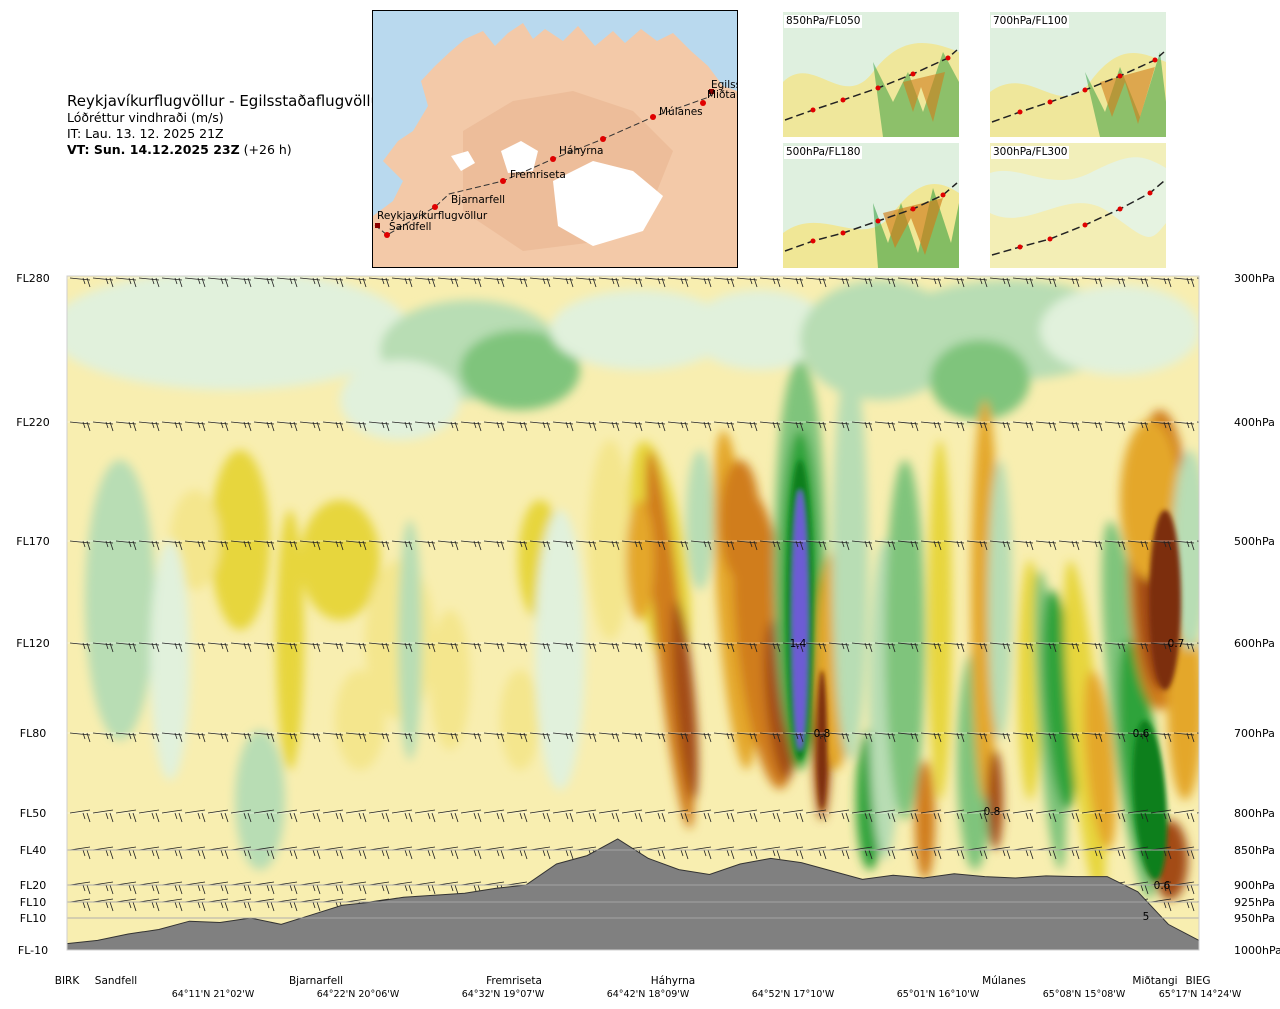 The height and width of the screenshot is (1009, 1280). Describe the element at coordinates (1197, 981) in the screenshot. I see `waypoint-label: BIEG` at that location.